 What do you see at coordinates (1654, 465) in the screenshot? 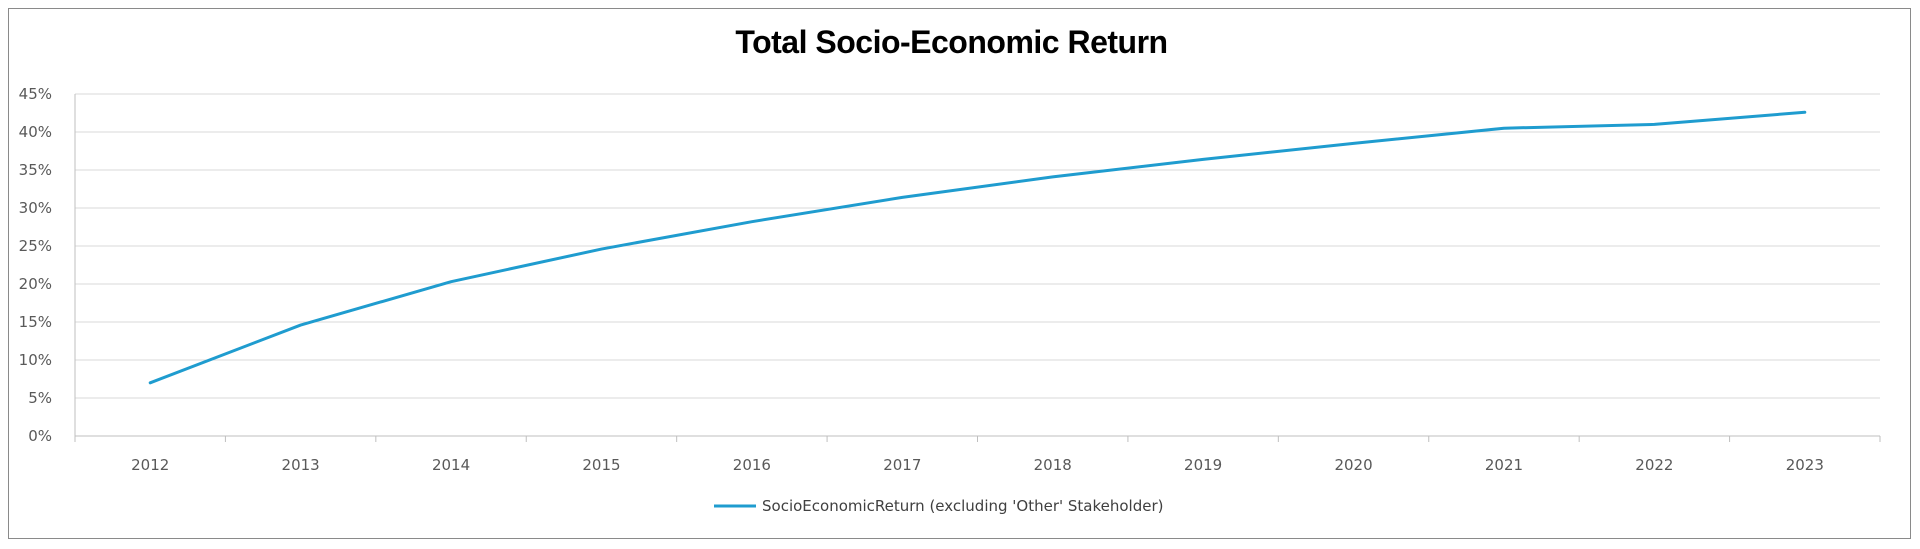
I see `x-tick-label: 2022` at bounding box center [1654, 465].